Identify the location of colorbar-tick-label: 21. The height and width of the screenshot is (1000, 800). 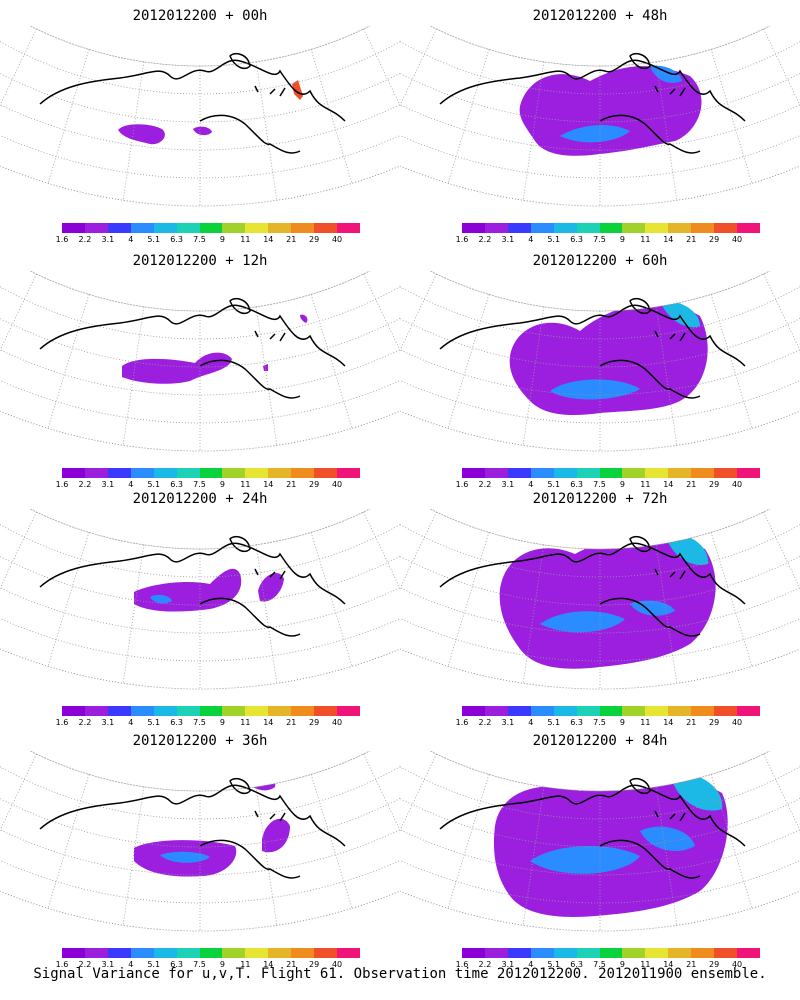
(291, 239).